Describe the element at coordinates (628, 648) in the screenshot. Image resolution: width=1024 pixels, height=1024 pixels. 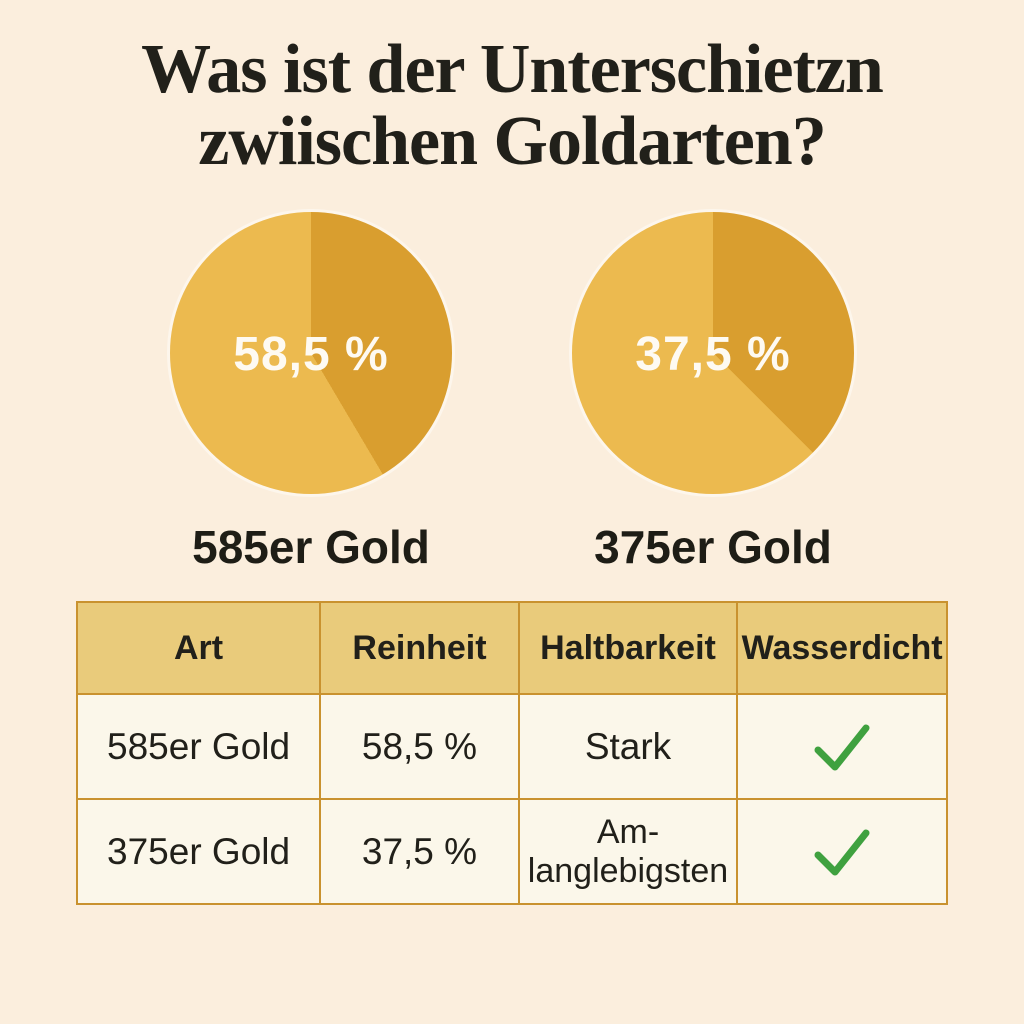
I see `column-header-haltbarkeit: Haltbarkeit` at that location.